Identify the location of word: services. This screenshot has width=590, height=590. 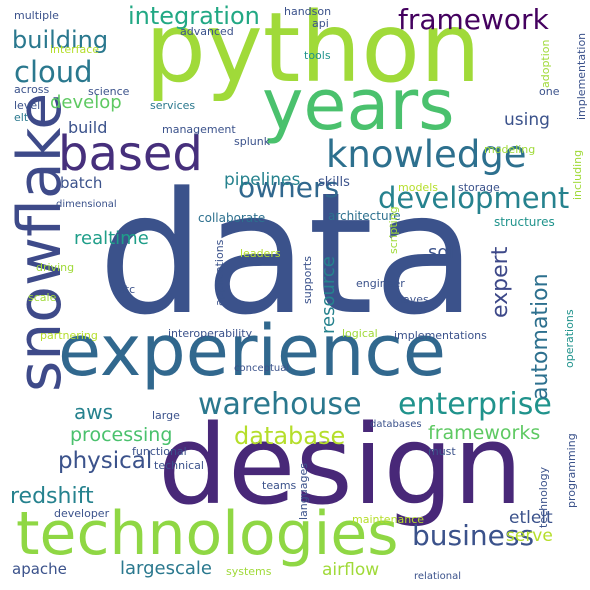
(173, 105).